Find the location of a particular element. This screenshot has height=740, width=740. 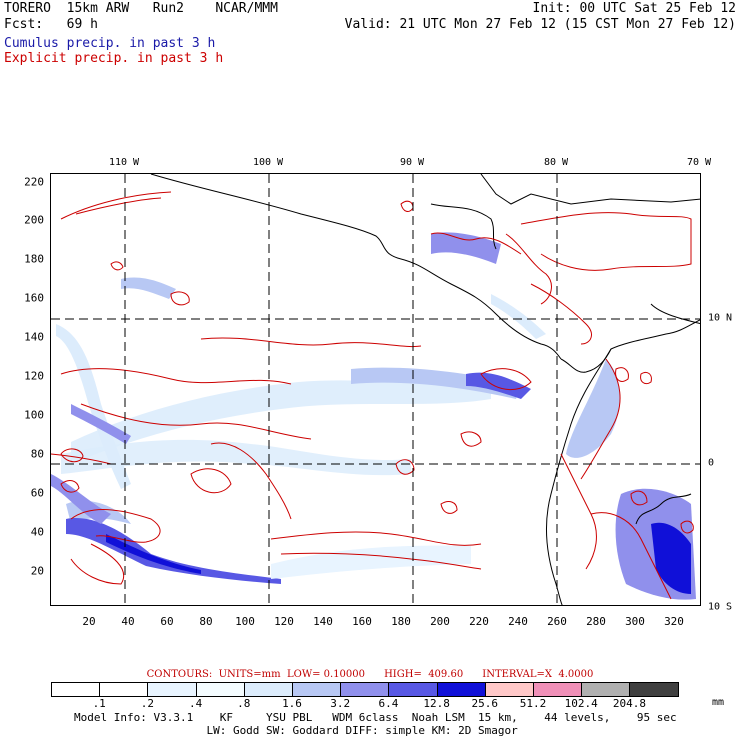

lon-label-80w: 80 W is located at coordinates (556, 162).